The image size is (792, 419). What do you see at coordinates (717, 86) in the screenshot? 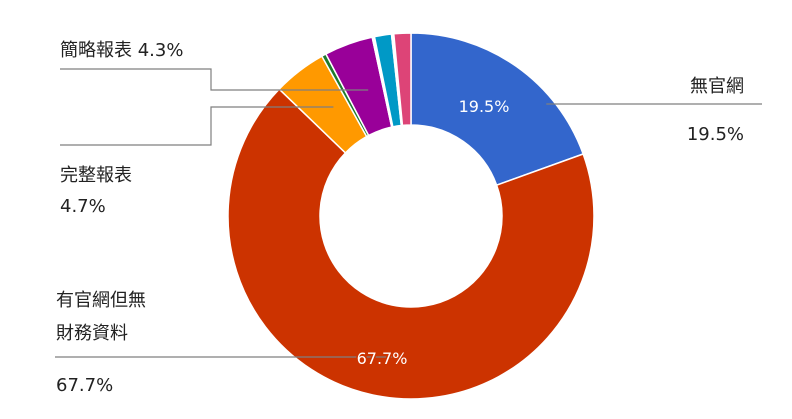
I see `slice-label-0: 無官網` at bounding box center [717, 86].